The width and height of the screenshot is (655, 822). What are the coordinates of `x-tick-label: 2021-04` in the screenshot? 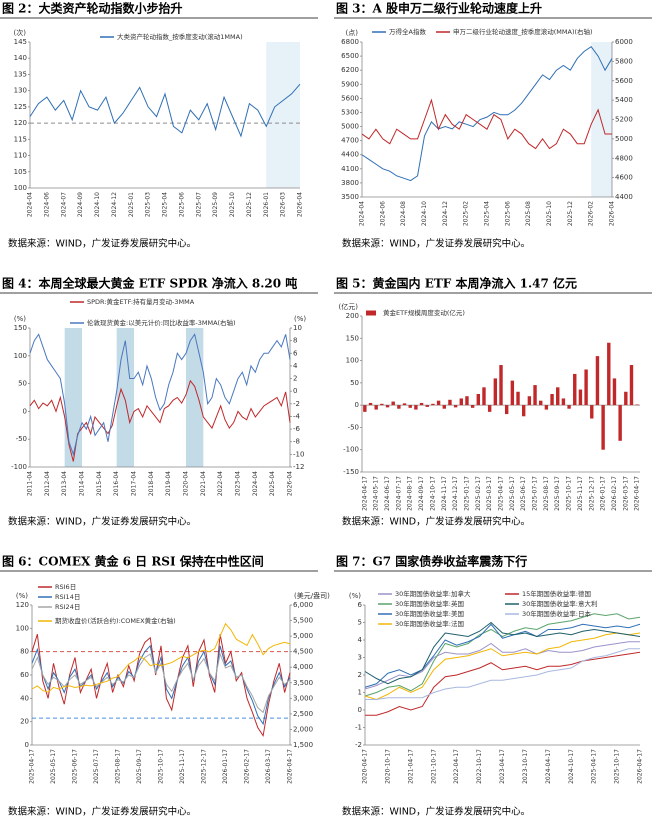 It's located at (203, 483).